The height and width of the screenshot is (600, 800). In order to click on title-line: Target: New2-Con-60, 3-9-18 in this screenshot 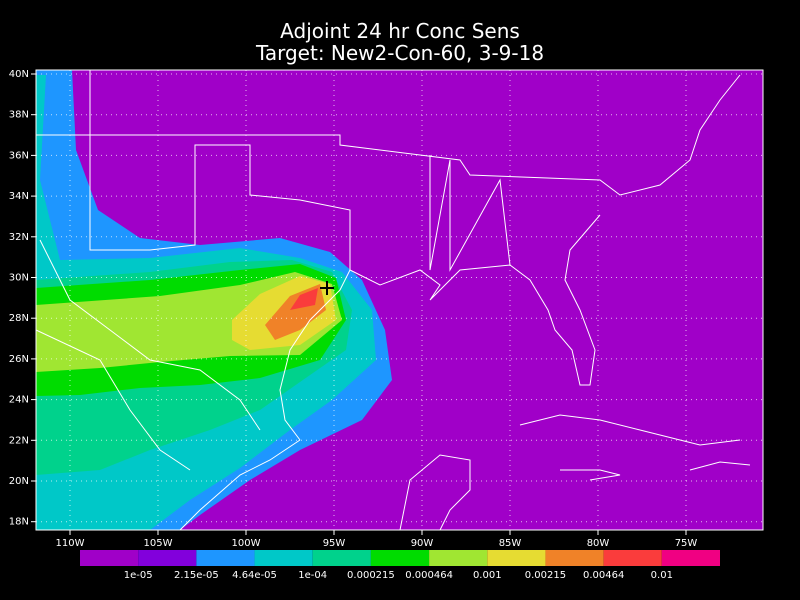, I will do `click(399, 53)`.